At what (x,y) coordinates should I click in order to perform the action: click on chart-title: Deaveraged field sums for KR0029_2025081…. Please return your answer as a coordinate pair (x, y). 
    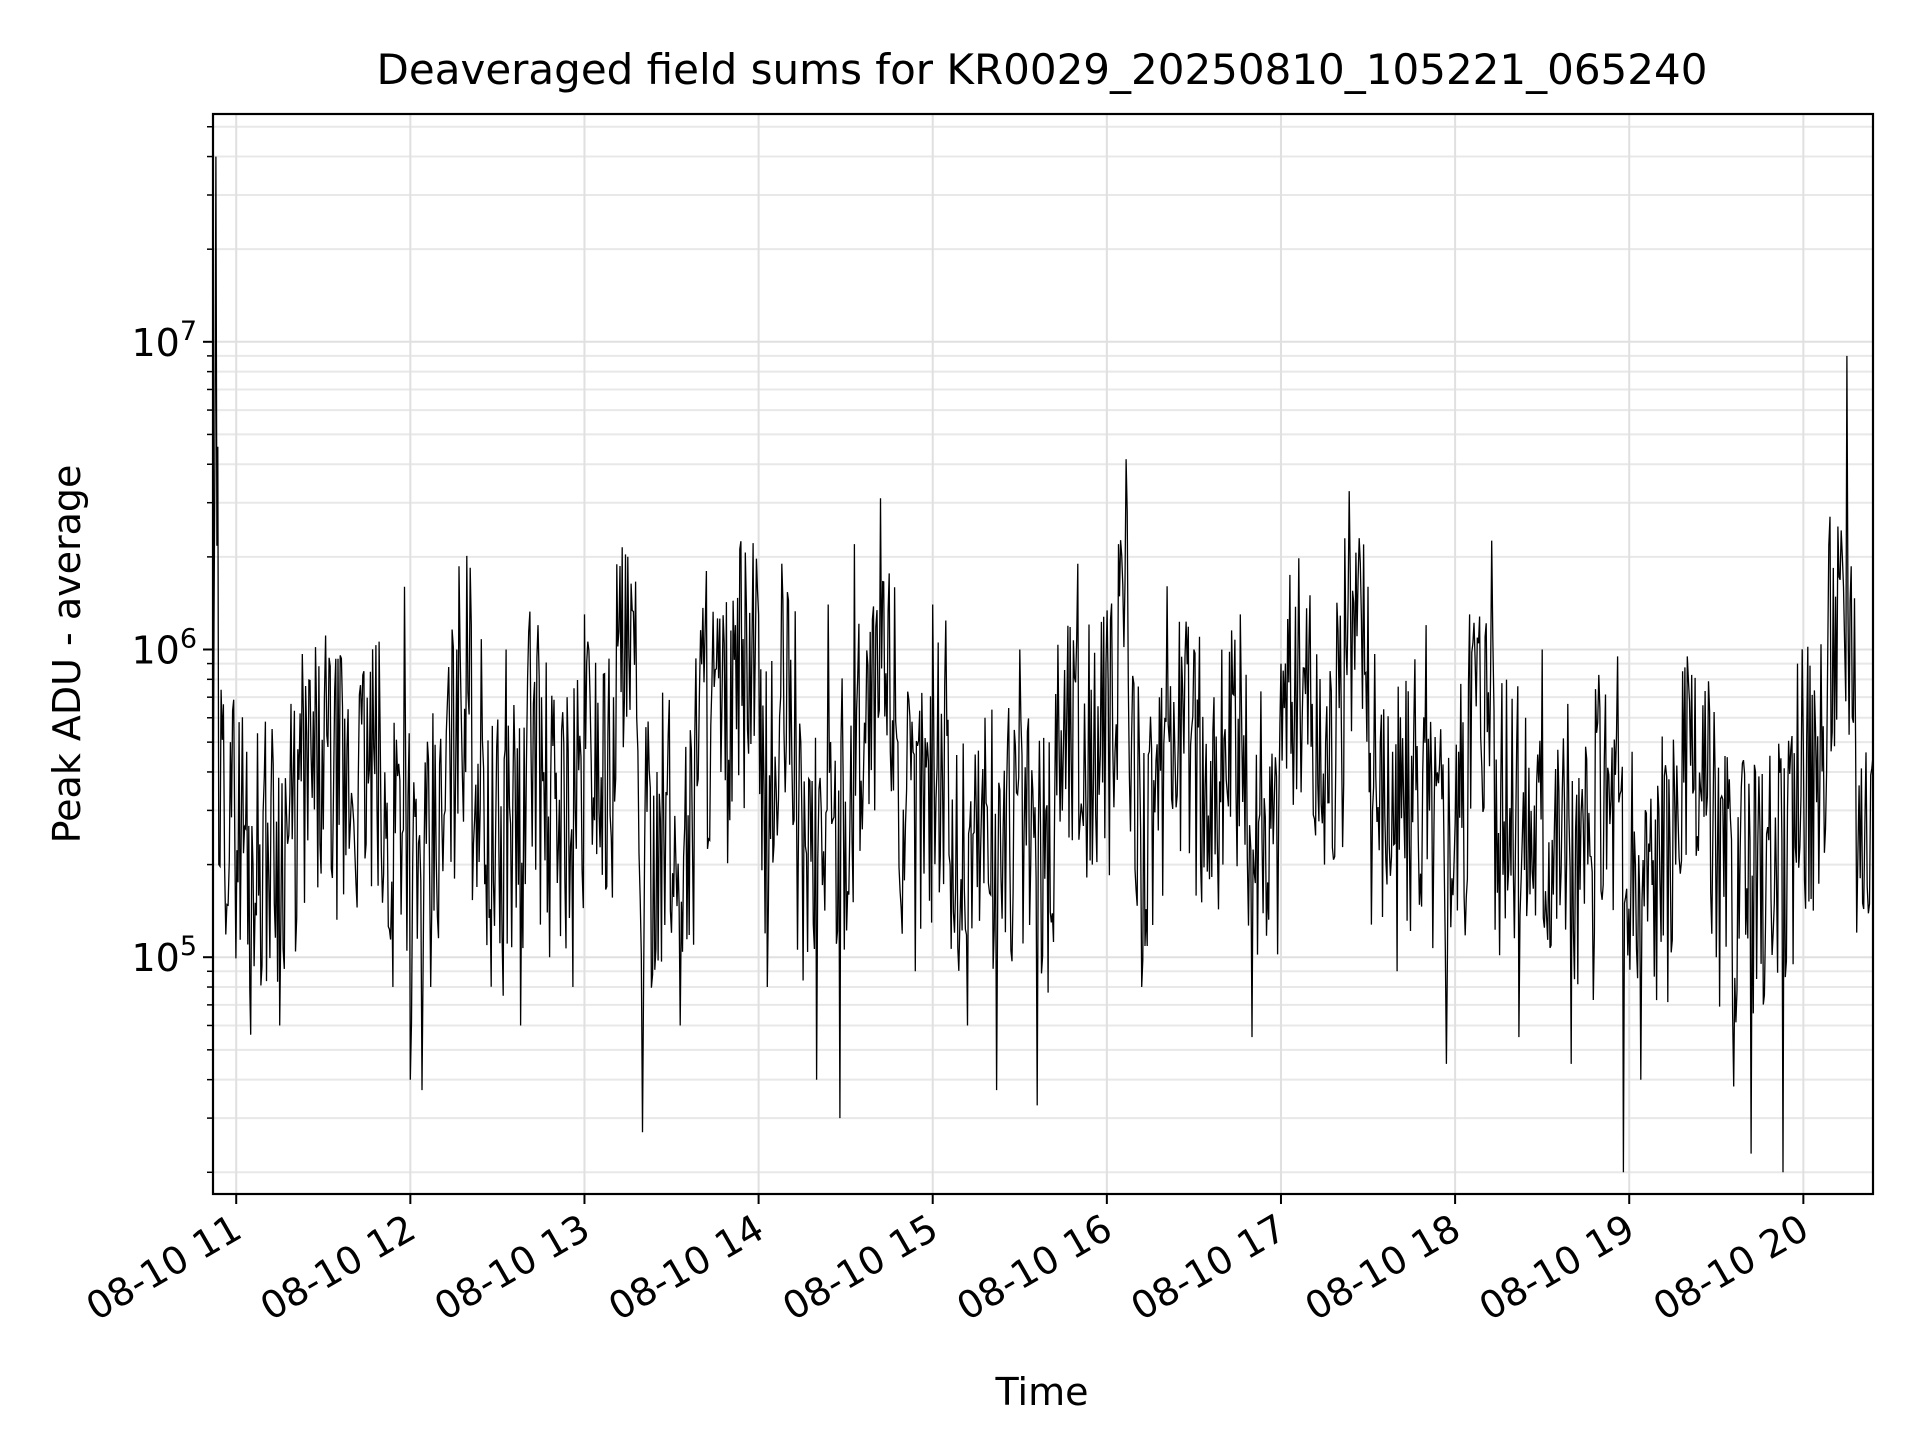
    Looking at the image, I should click on (1042, 69).